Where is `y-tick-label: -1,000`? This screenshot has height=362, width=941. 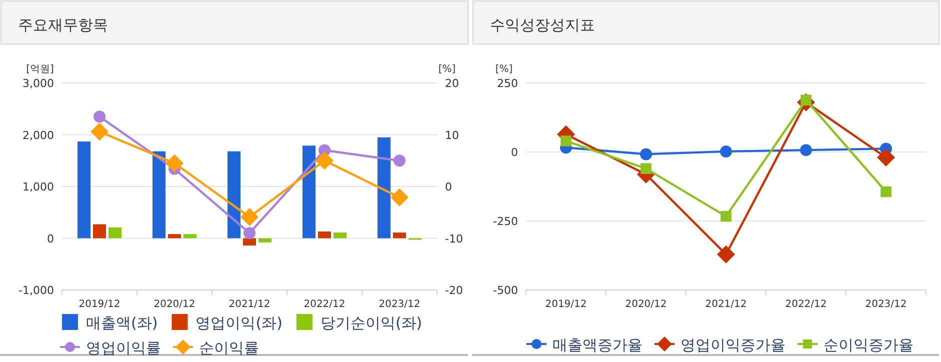 y-tick-label: -1,000 is located at coordinates (36, 290).